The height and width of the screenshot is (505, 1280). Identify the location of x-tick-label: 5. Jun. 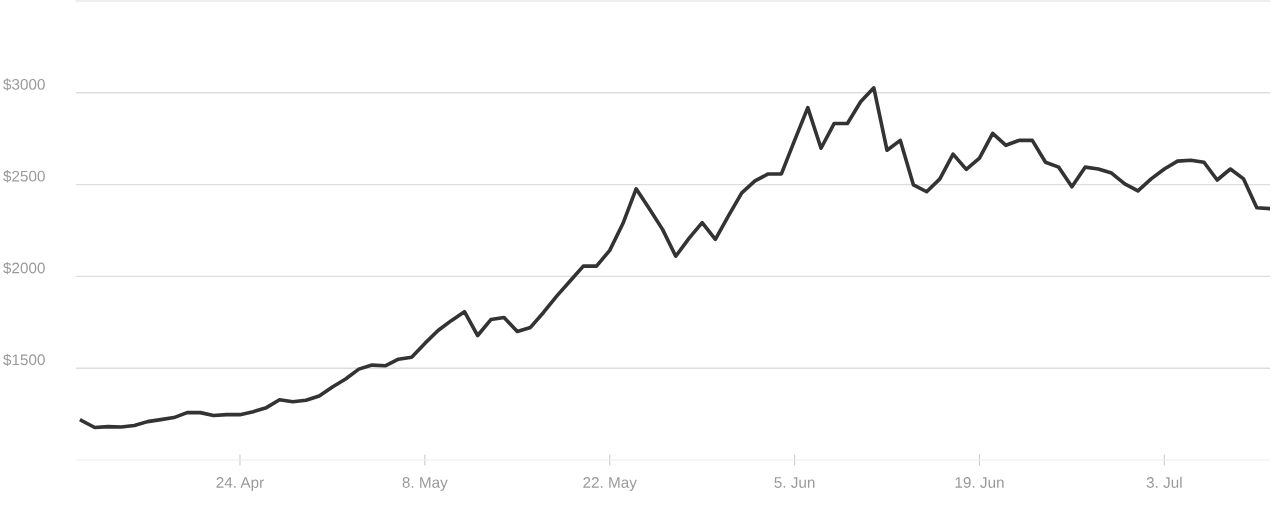
(794, 482).